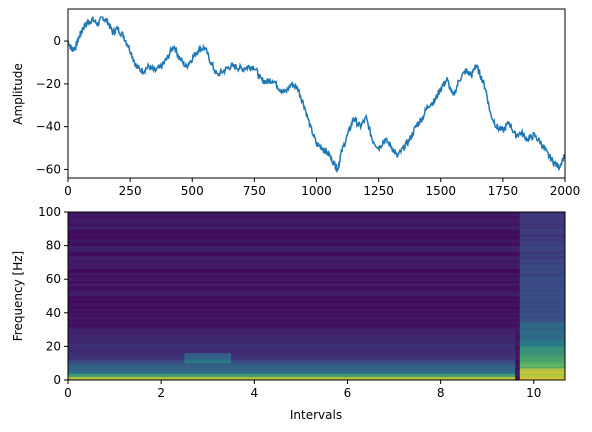 The image size is (592, 432). What do you see at coordinates (316, 415) in the screenshot?
I see `intervals-xlabel: Intervals` at bounding box center [316, 415].